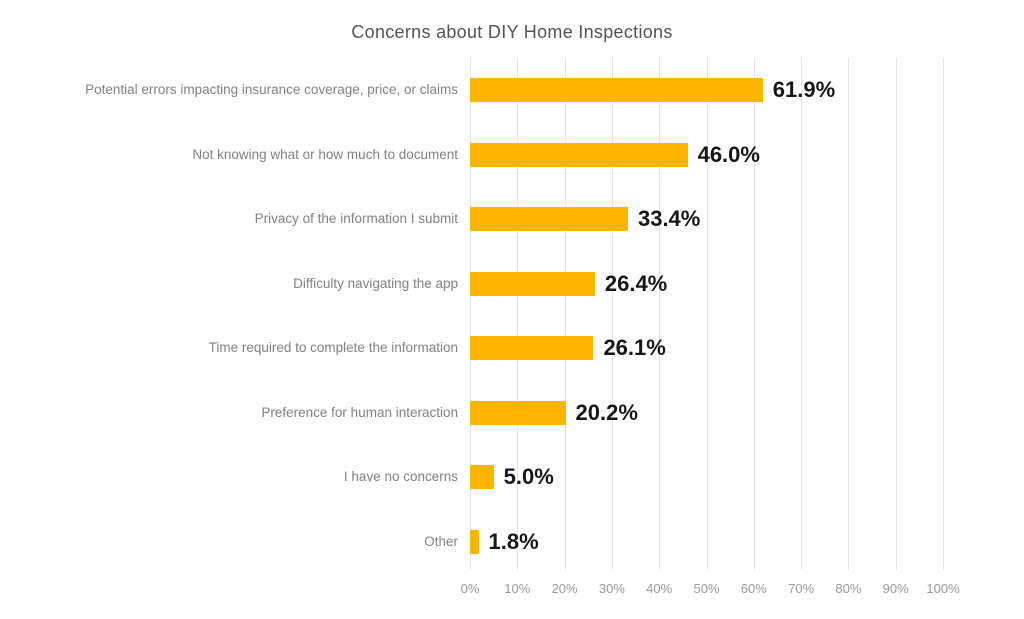 The height and width of the screenshot is (619, 1024). Describe the element at coordinates (359, 412) in the screenshot. I see `category-label: Preference for human interaction` at that location.